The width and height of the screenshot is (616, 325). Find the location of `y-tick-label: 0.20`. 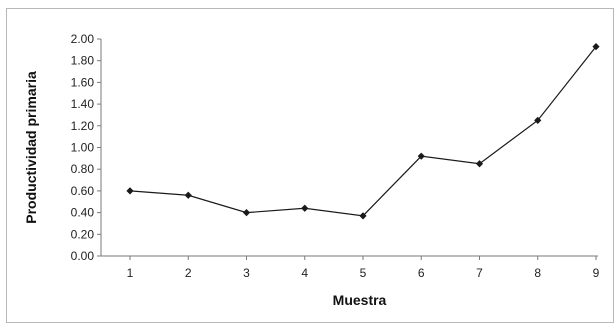

y-tick-label: 0.20 is located at coordinates (83, 234).